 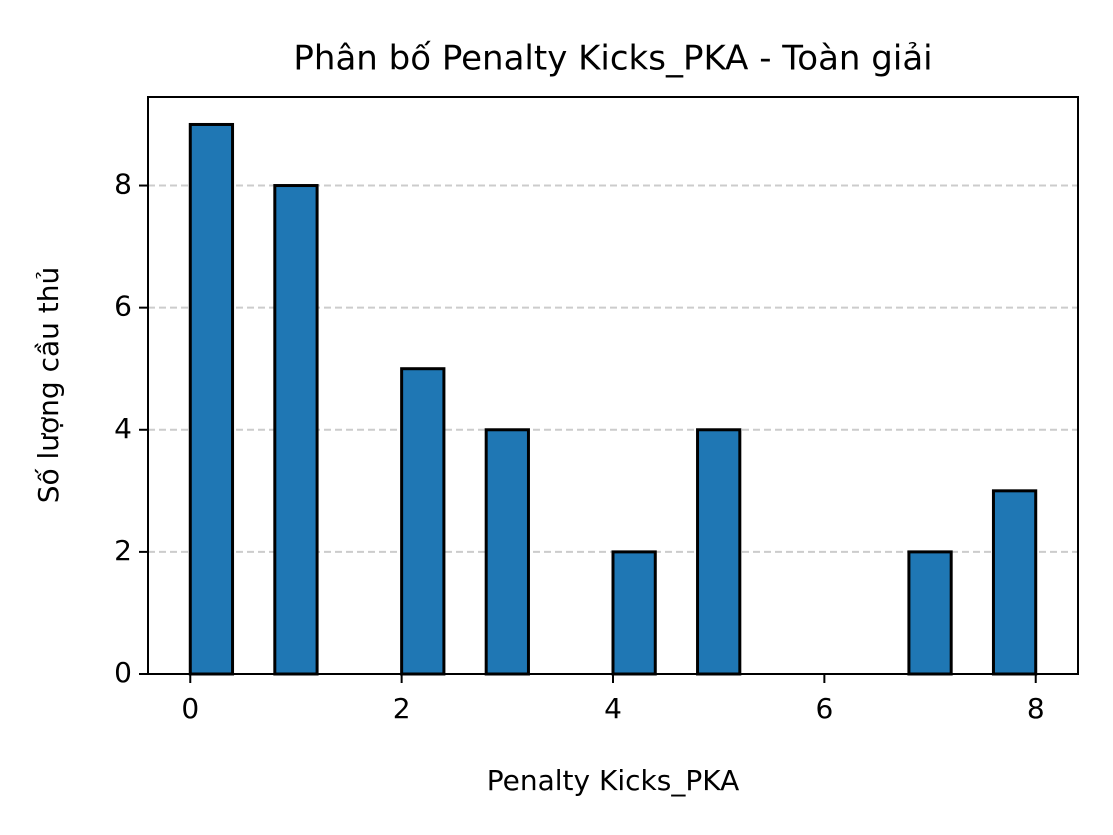 What do you see at coordinates (824, 708) in the screenshot?
I see `x-tick-label: 6` at bounding box center [824, 708].